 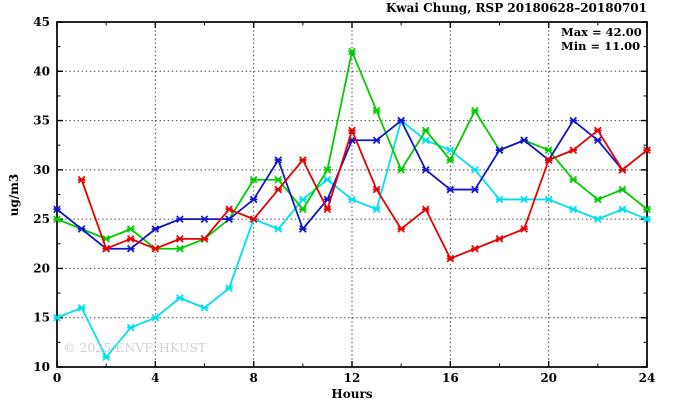 What do you see at coordinates (352, 378) in the screenshot?
I see `x-tick-label: 12` at bounding box center [352, 378].